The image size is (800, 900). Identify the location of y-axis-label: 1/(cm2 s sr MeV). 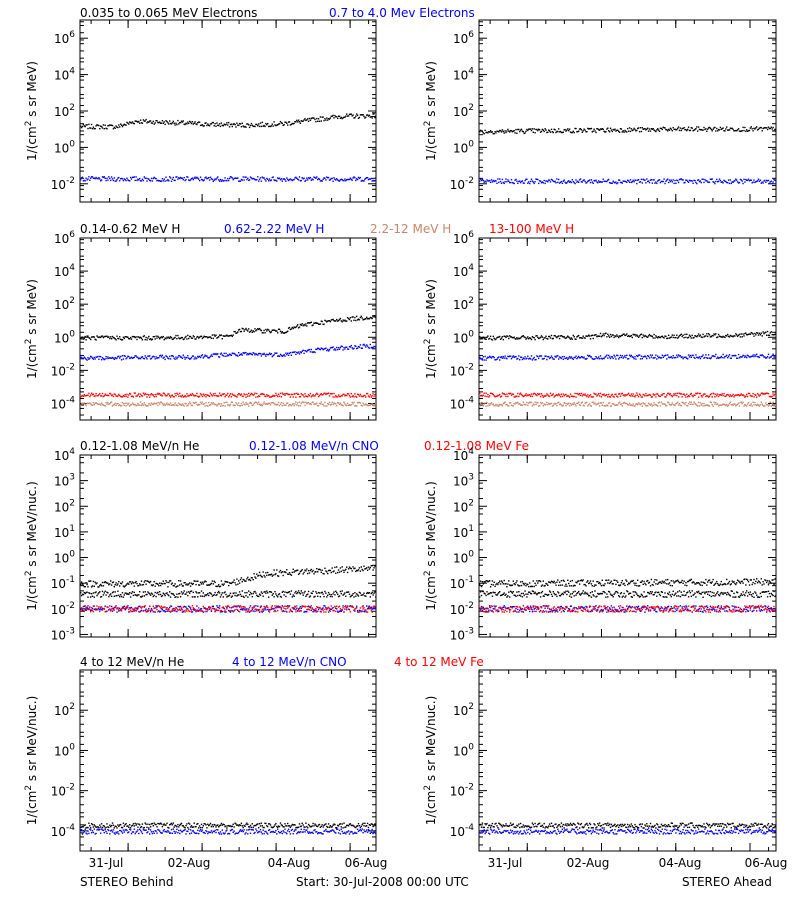
(430, 329).